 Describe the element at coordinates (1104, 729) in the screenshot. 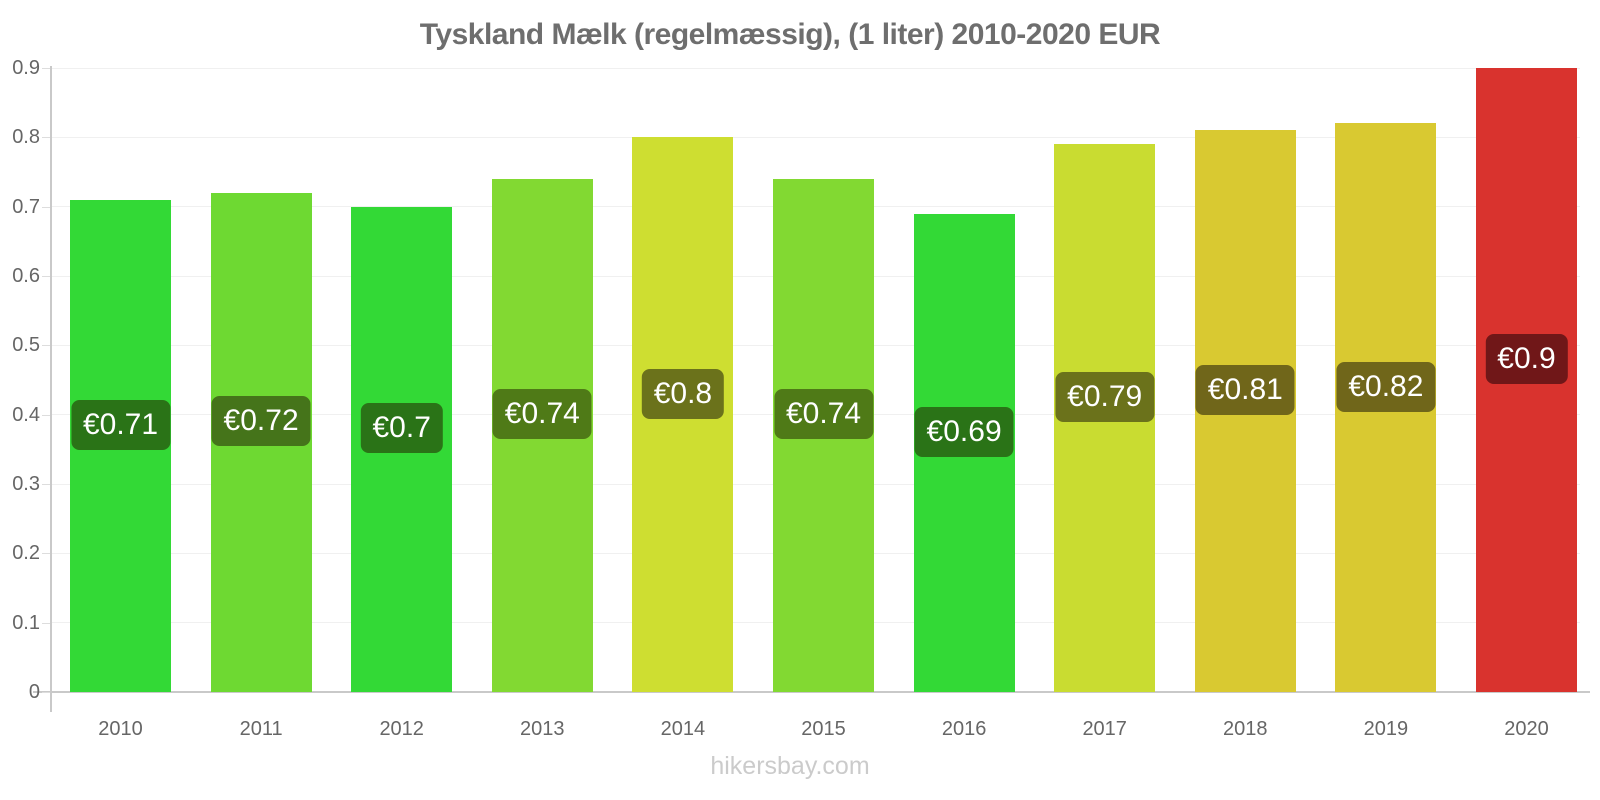

I see `x-axis-tick-label-2017: 2017` at that location.